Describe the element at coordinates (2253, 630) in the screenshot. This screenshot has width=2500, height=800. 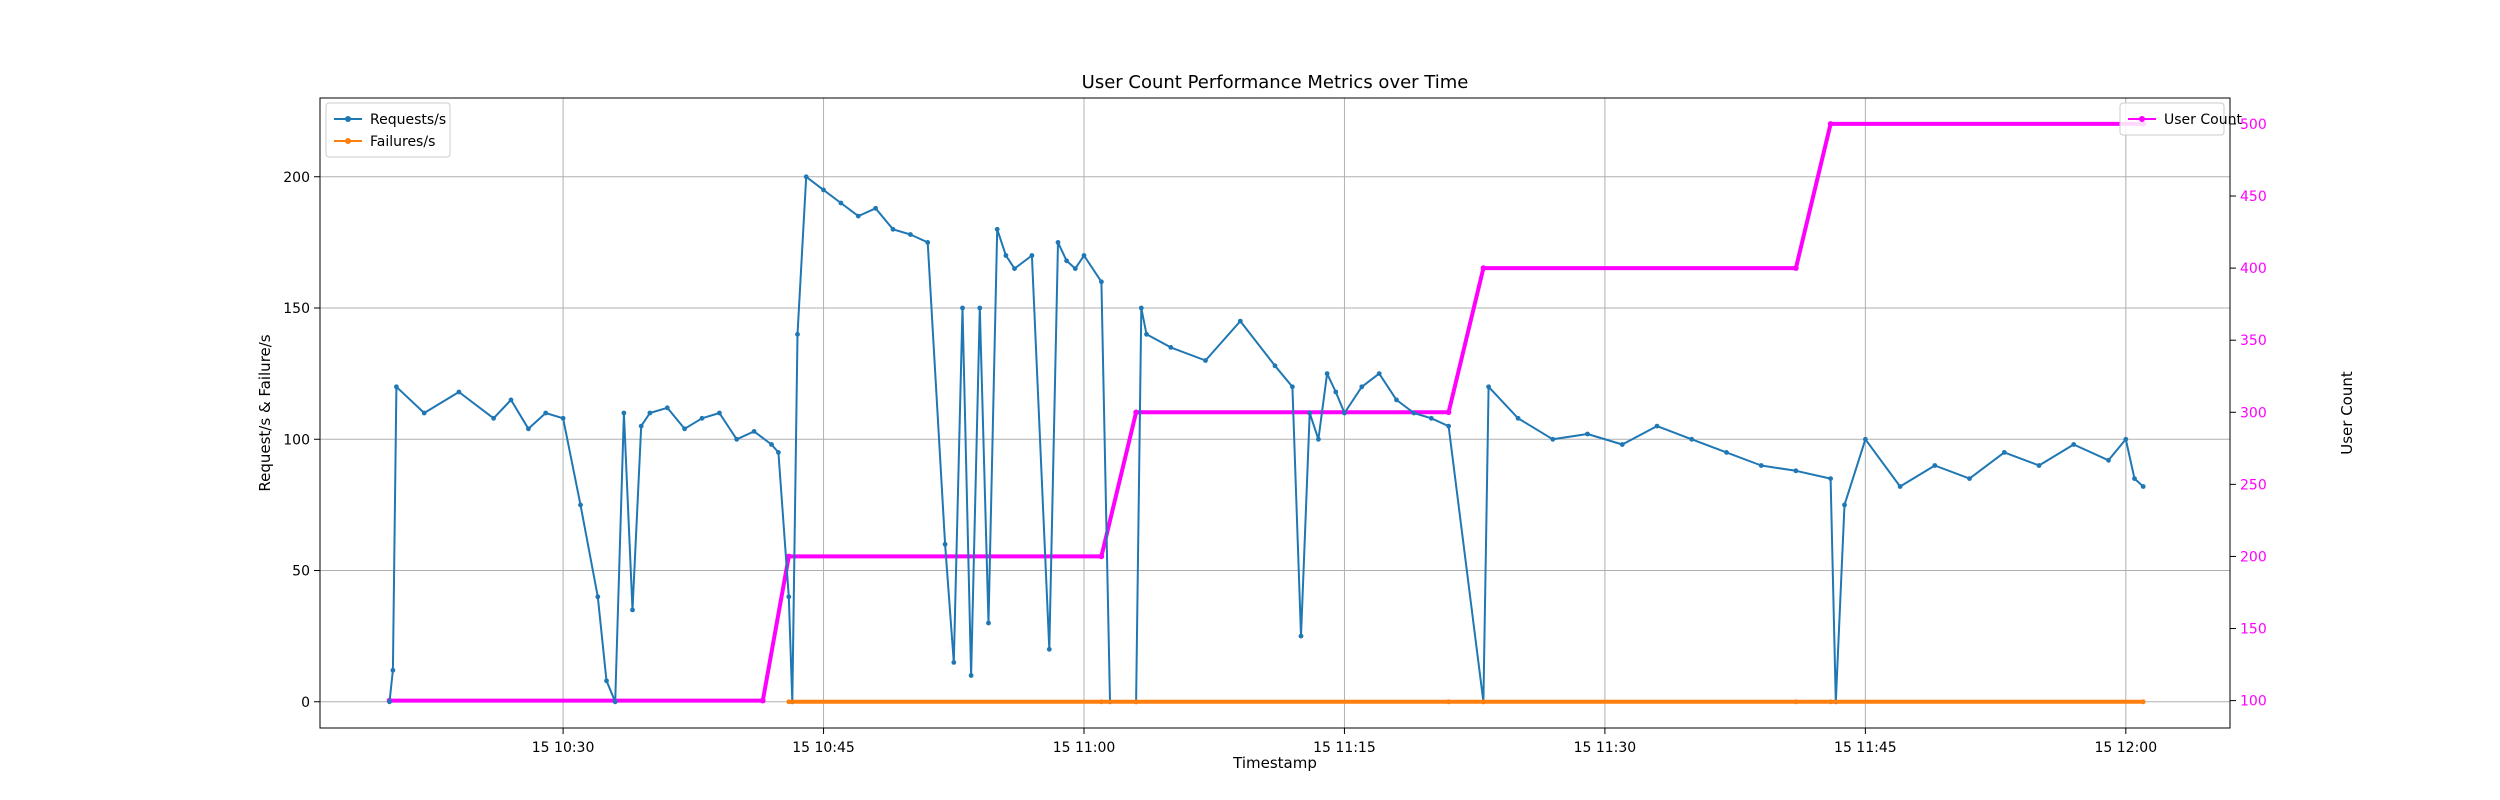
I see `y-tick-label-right: 150` at that location.